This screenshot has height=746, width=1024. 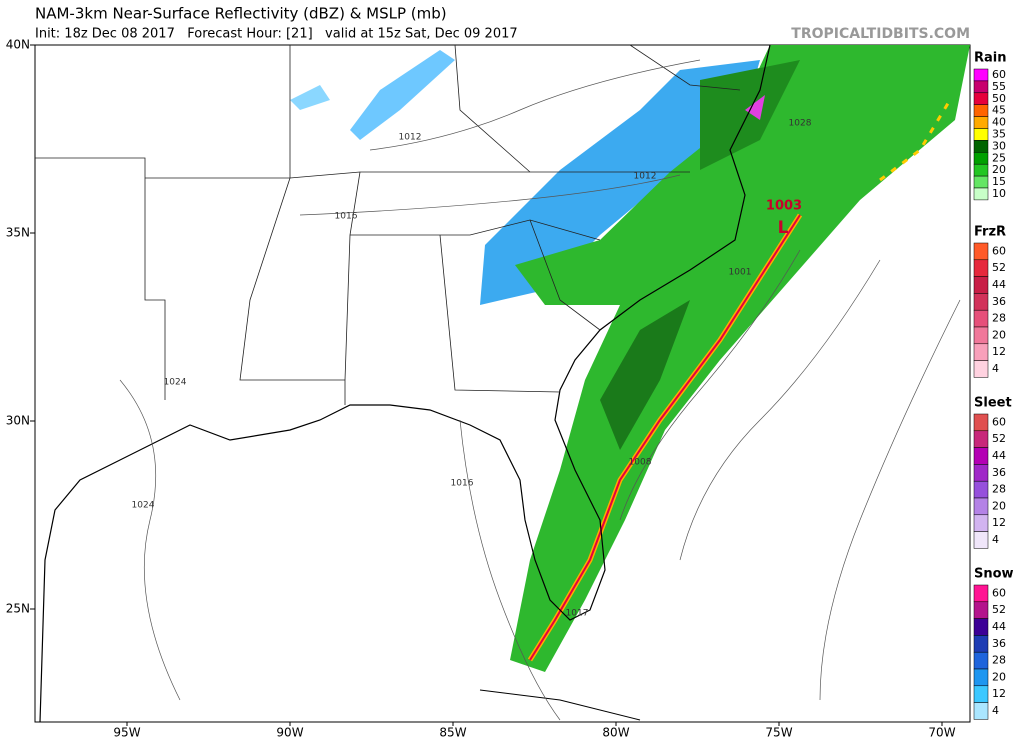 What do you see at coordinates (999, 181) in the screenshot?
I see `legend-label: 15` at bounding box center [999, 181].